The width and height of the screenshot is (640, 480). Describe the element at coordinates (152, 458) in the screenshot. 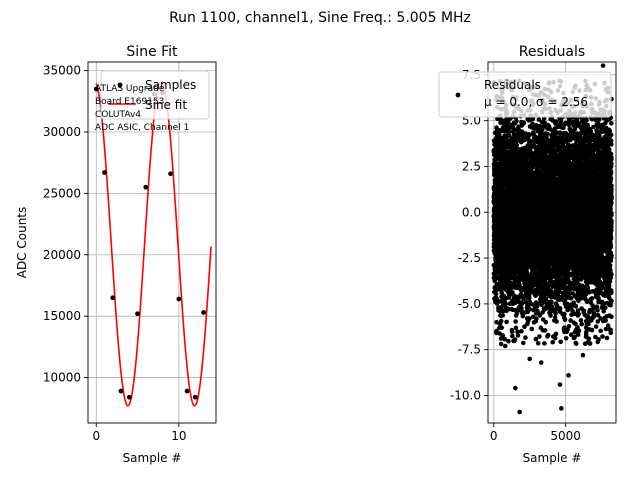

I see `x-axis-label: Sample #` at that location.